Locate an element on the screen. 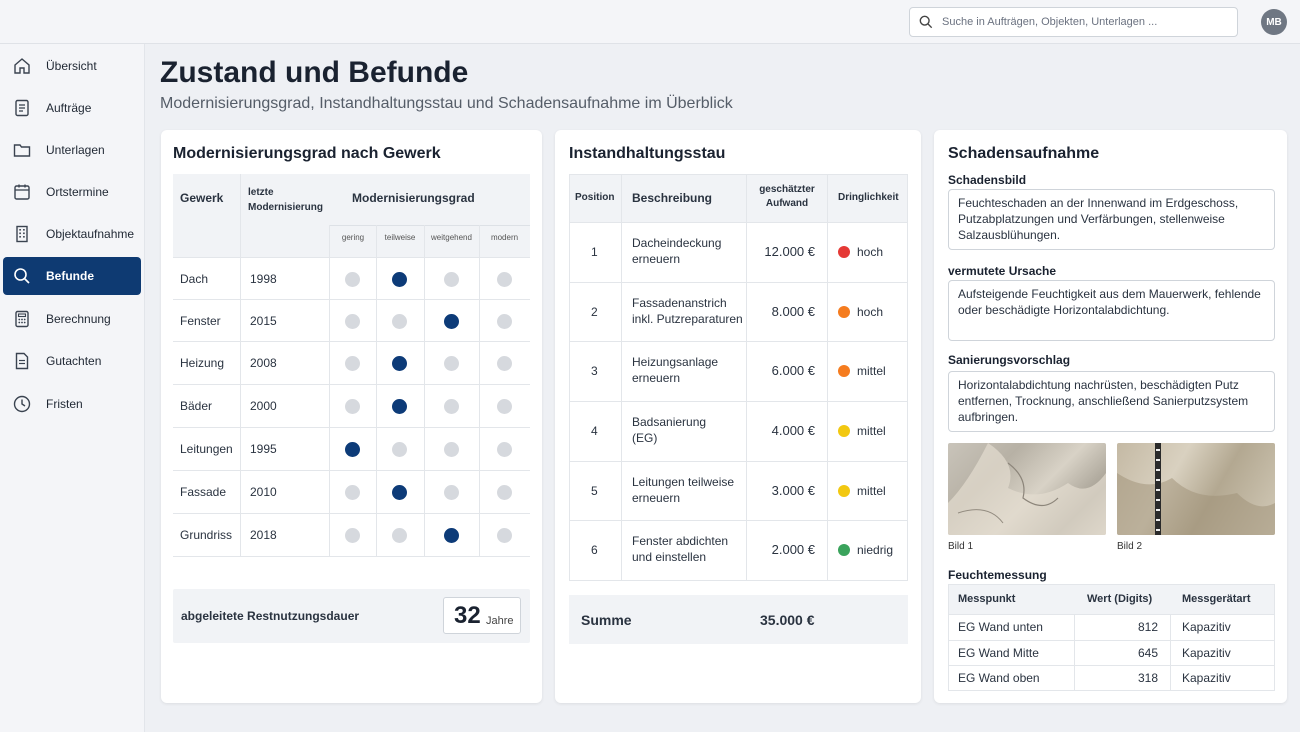 The width and height of the screenshot is (1300, 732). report-icon is located at coordinates (22, 361).